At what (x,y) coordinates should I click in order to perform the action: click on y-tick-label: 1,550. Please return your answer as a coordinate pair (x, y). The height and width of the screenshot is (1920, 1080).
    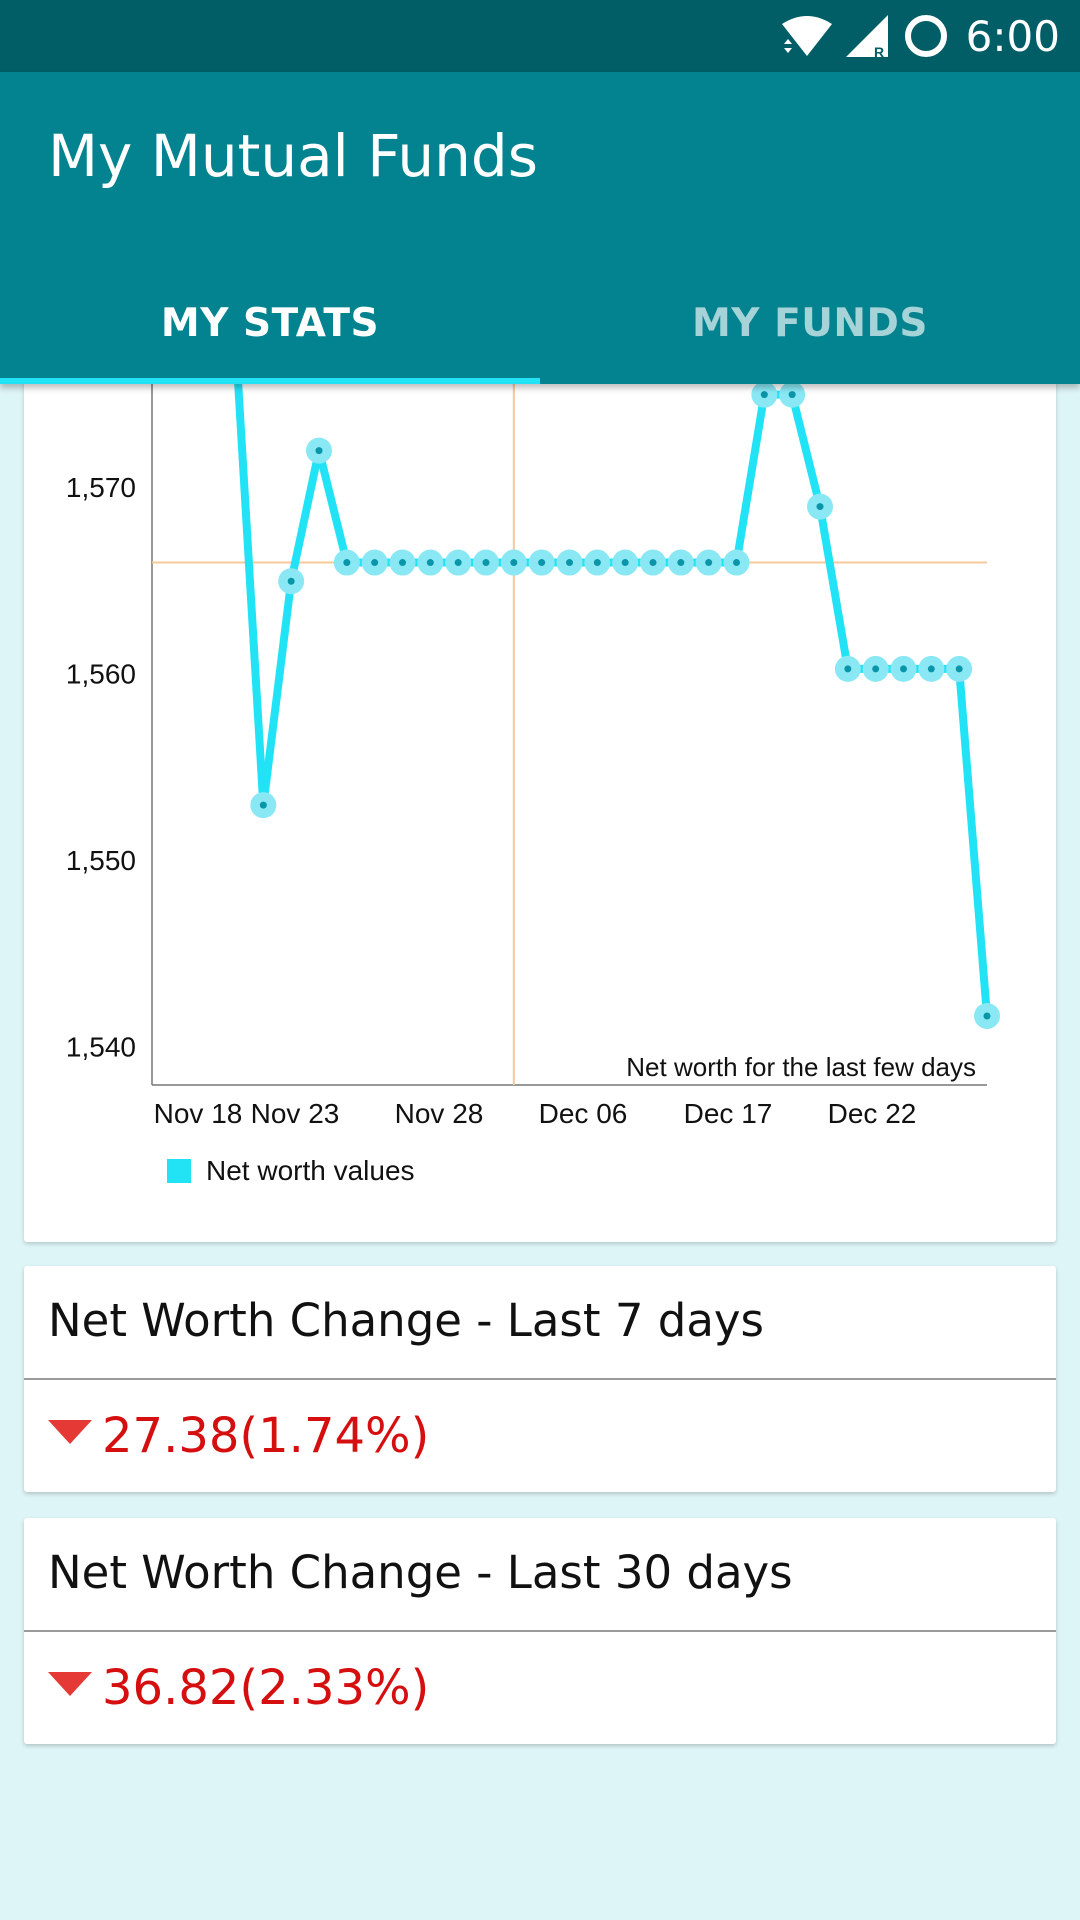
    Looking at the image, I should click on (101, 860).